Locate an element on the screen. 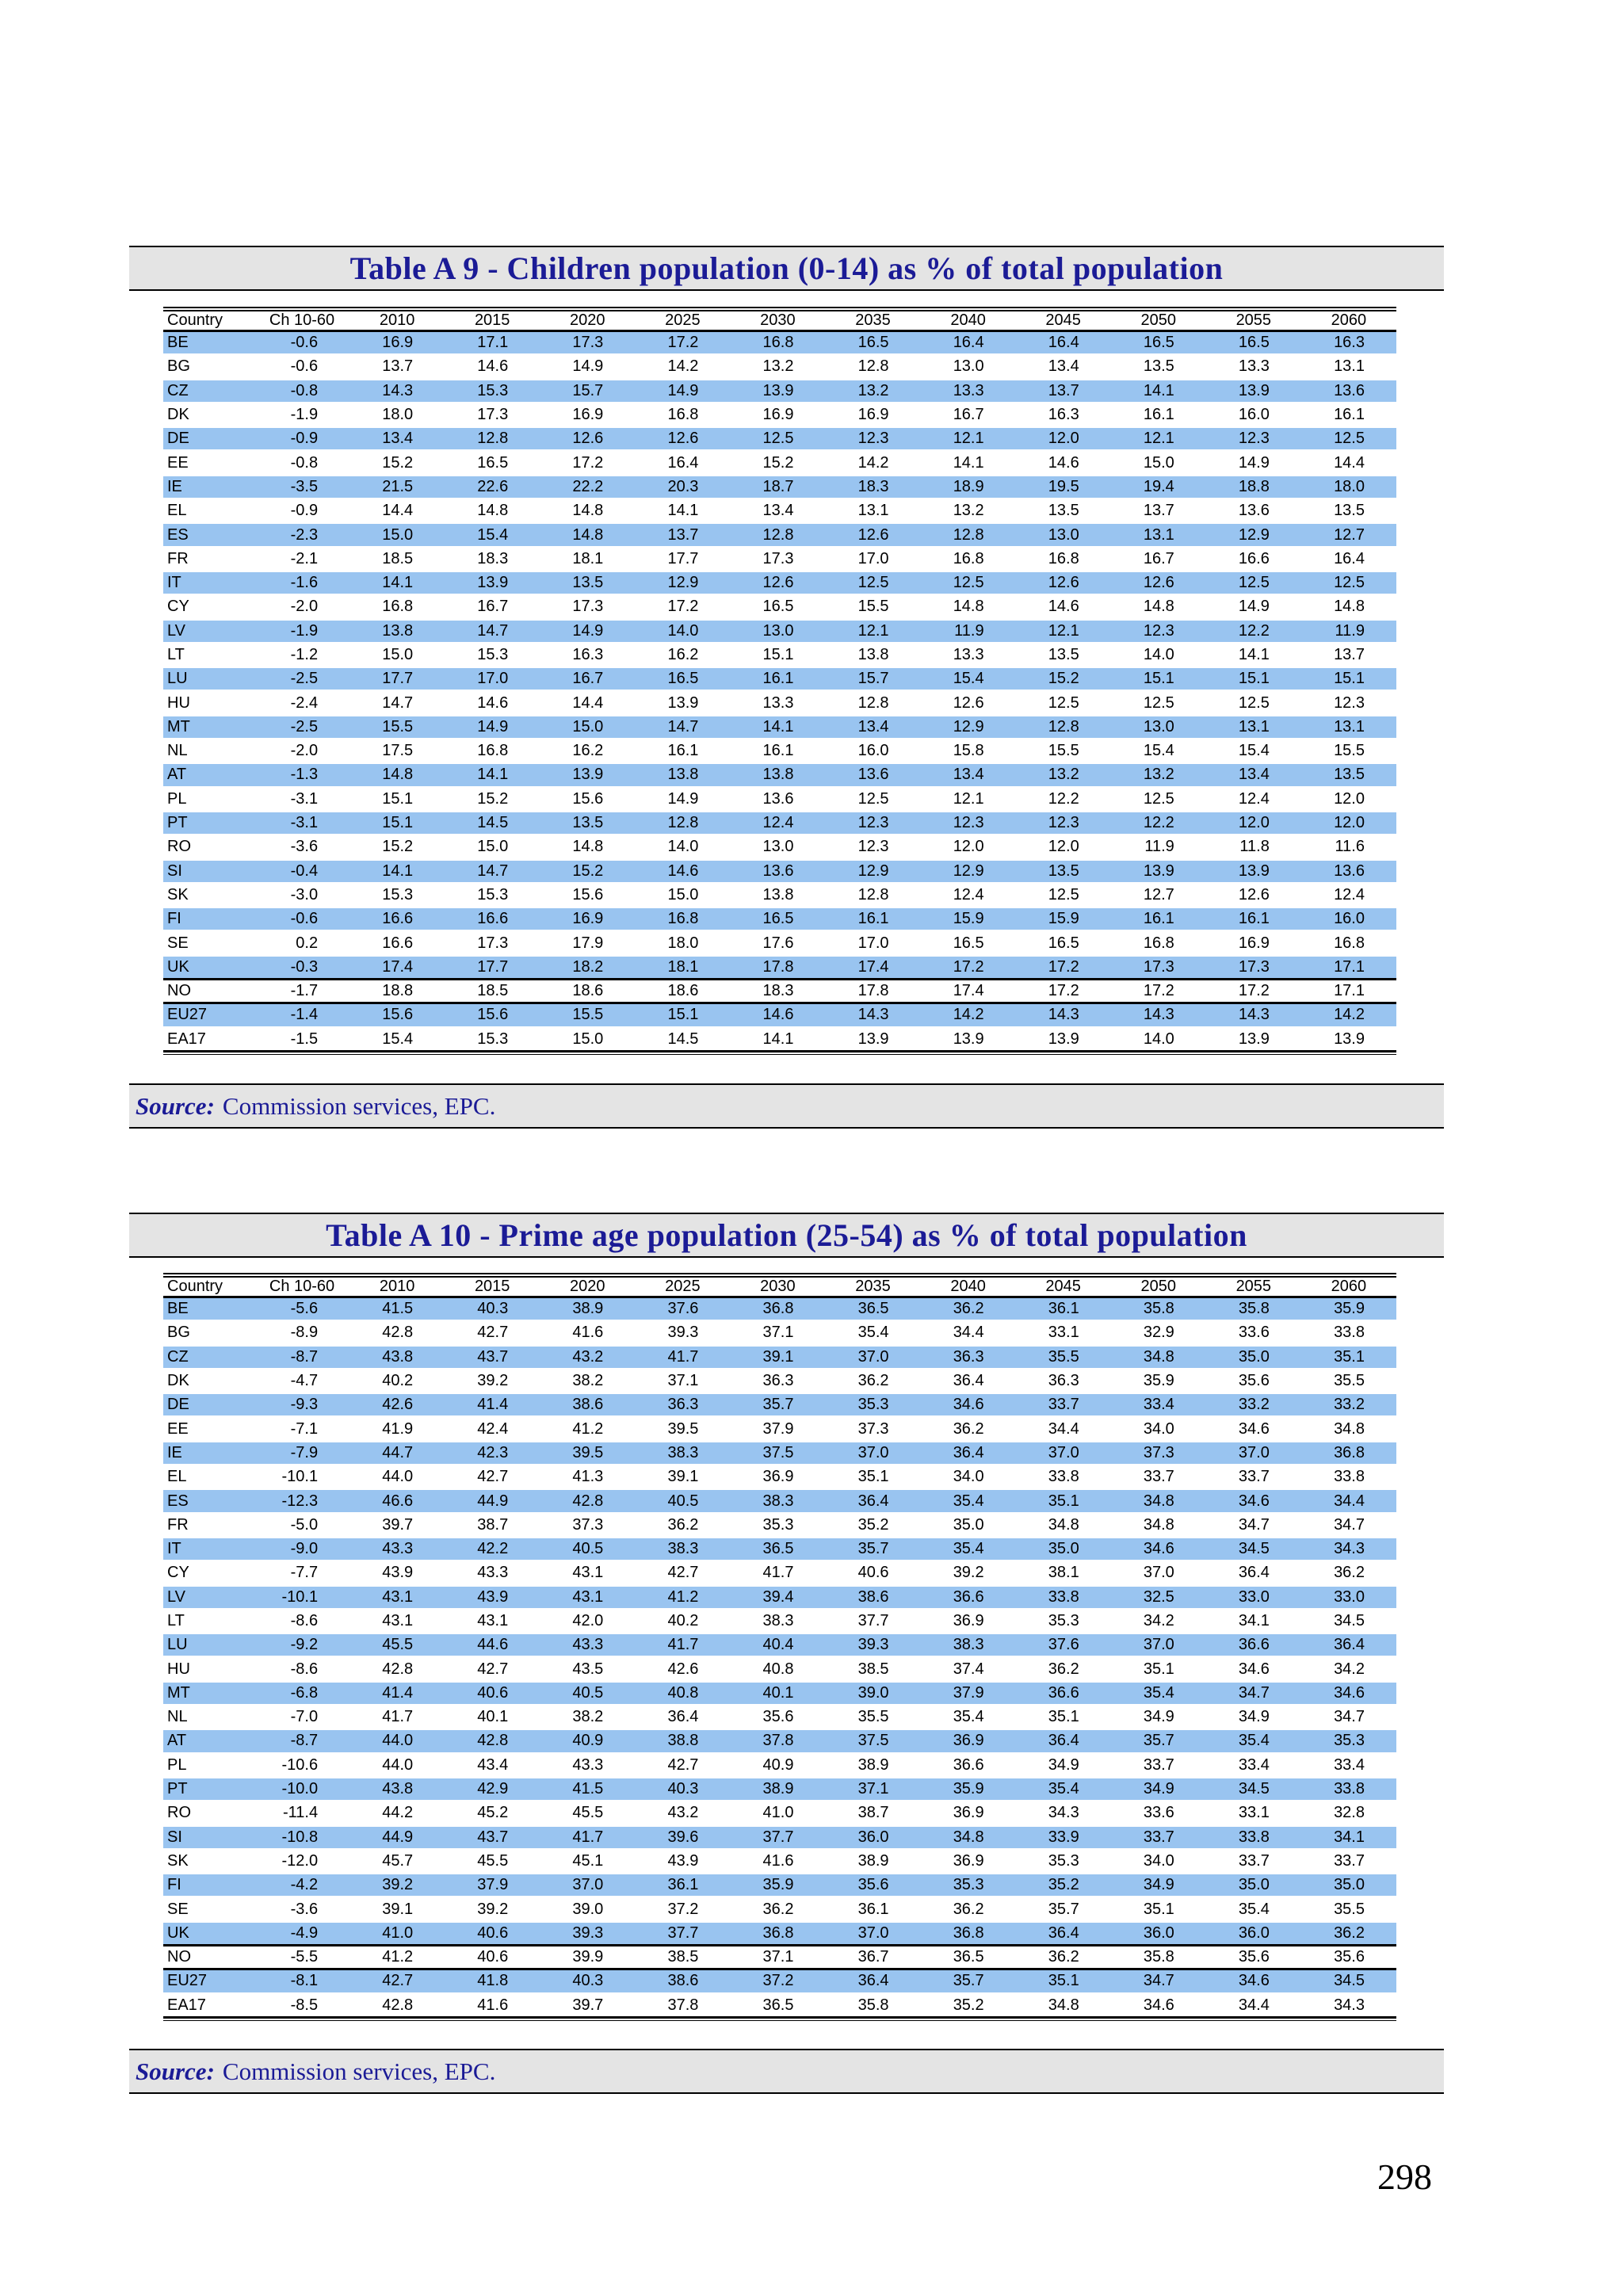  country-cell: DE is located at coordinates (209, 439).